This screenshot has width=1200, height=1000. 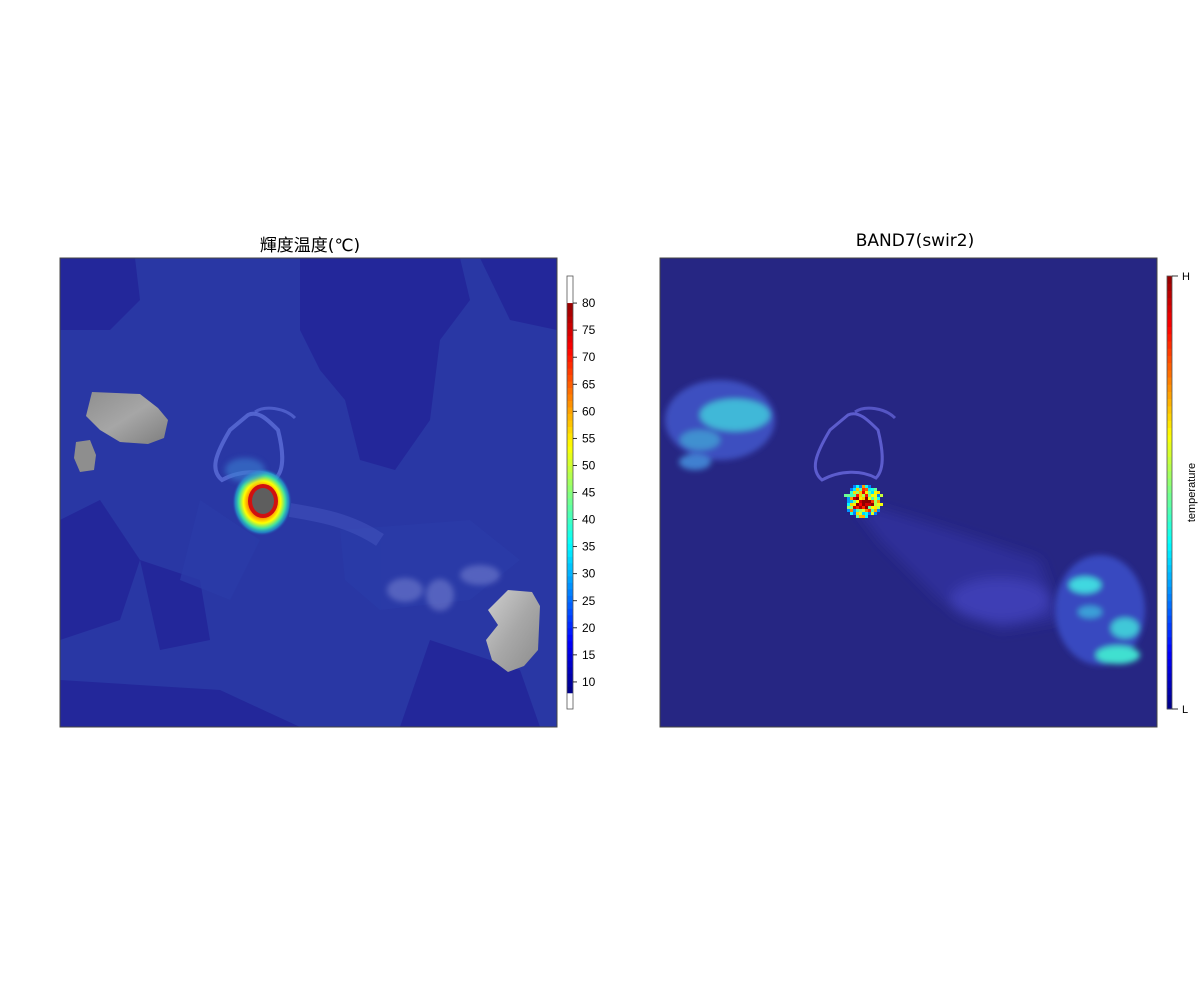 What do you see at coordinates (589, 520) in the screenshot?
I see `left-colorbar-tick-label: 40` at bounding box center [589, 520].